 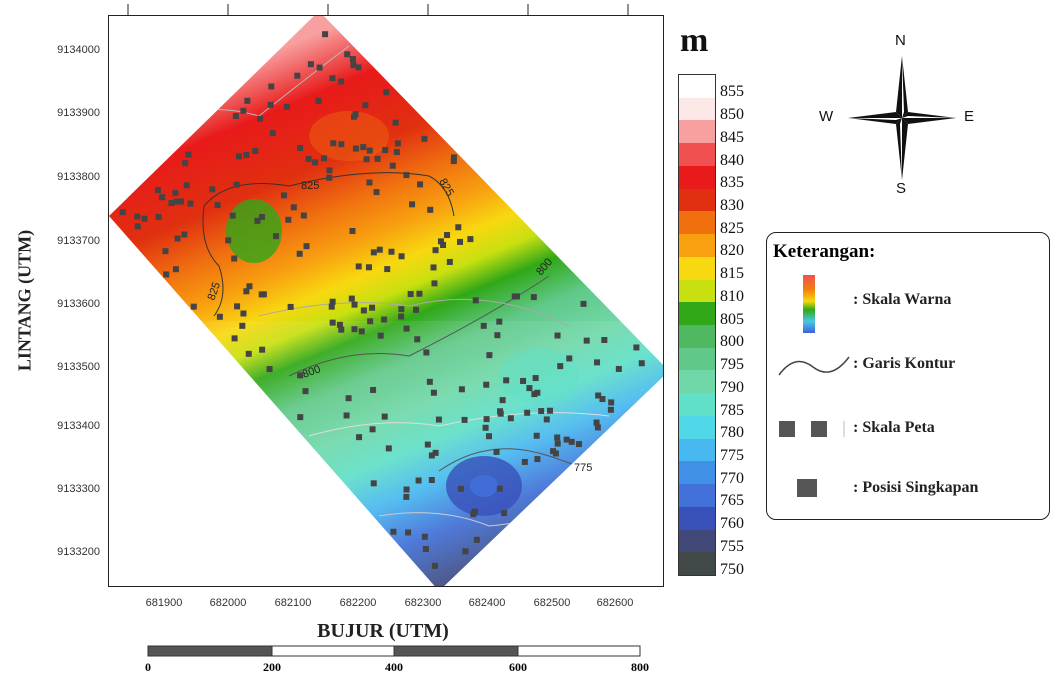 I want to click on x-tick: 682300, so click(x=423, y=603).